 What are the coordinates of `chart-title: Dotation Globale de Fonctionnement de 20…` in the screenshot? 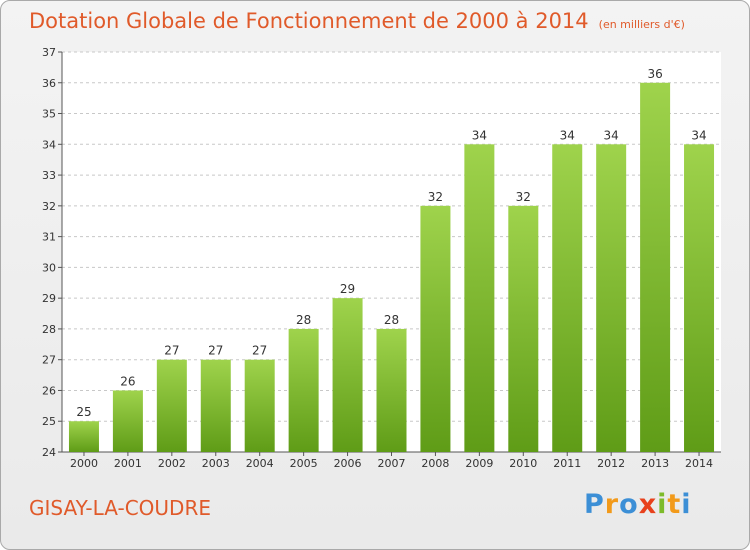 It's located at (357, 21).